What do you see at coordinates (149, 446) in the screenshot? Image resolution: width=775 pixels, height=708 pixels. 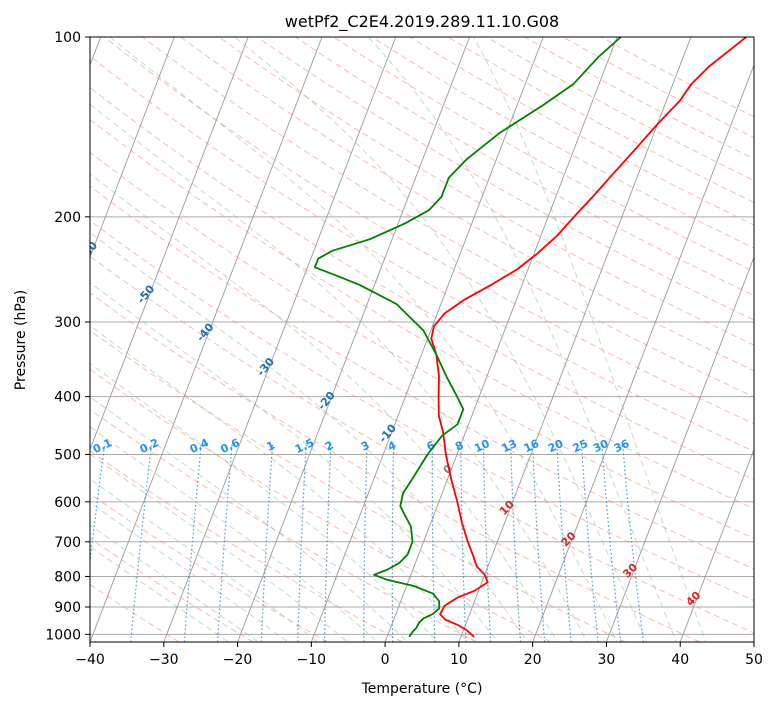 I see `mixing-ratio-label: 0.2` at bounding box center [149, 446].